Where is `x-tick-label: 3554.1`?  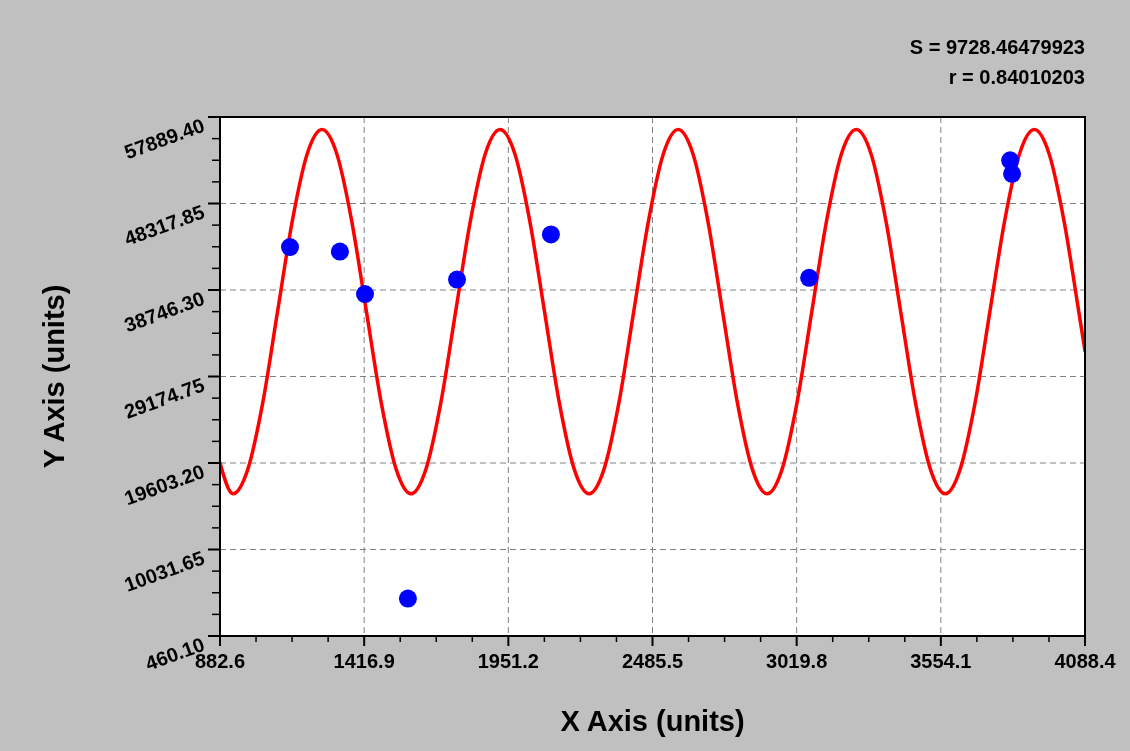 x-tick-label: 3554.1 is located at coordinates (941, 661).